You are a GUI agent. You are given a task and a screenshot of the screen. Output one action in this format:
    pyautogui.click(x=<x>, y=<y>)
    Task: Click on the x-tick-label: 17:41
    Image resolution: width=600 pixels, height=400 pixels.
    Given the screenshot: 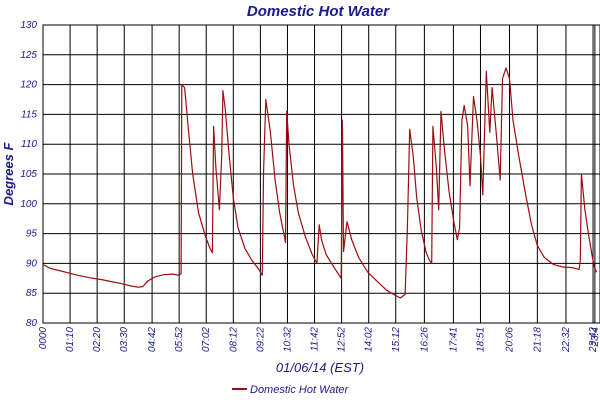 What is the action you would take?
    pyautogui.click(x=453, y=339)
    